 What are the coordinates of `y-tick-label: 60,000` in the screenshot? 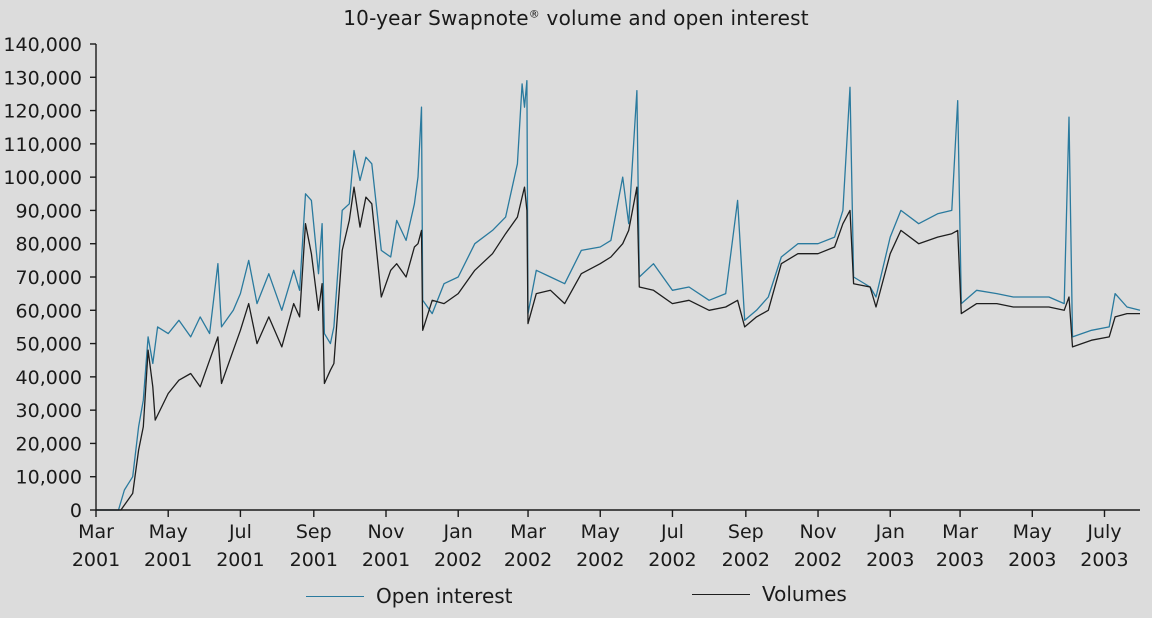 It's located at (49, 311).